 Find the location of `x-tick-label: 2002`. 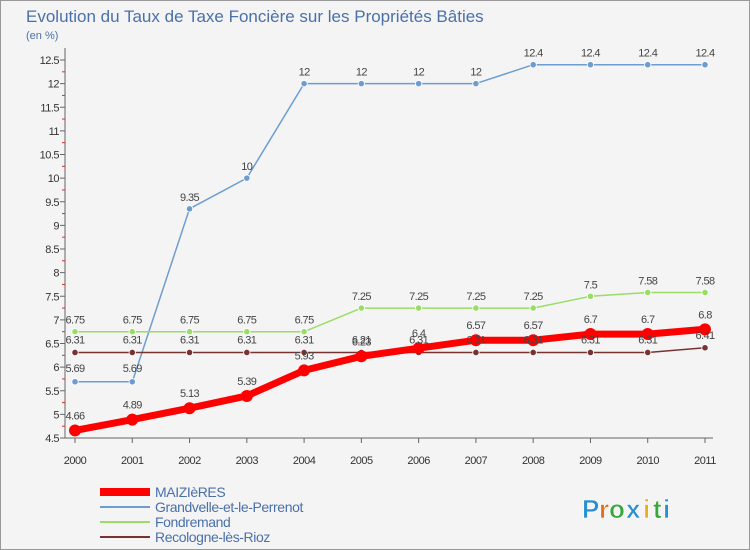

x-tick-label: 2002 is located at coordinates (189, 461).